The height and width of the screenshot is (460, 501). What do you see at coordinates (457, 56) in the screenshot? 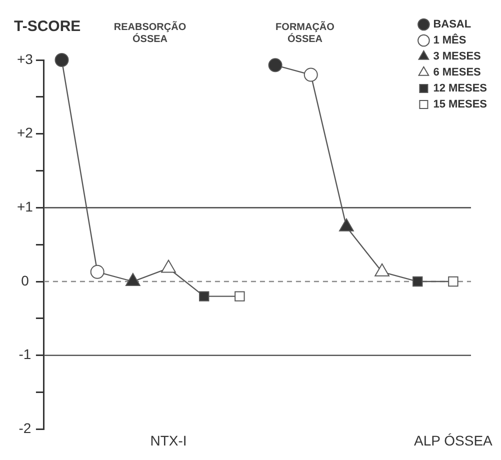
I see `legend-label: 3 MESES` at bounding box center [457, 56].